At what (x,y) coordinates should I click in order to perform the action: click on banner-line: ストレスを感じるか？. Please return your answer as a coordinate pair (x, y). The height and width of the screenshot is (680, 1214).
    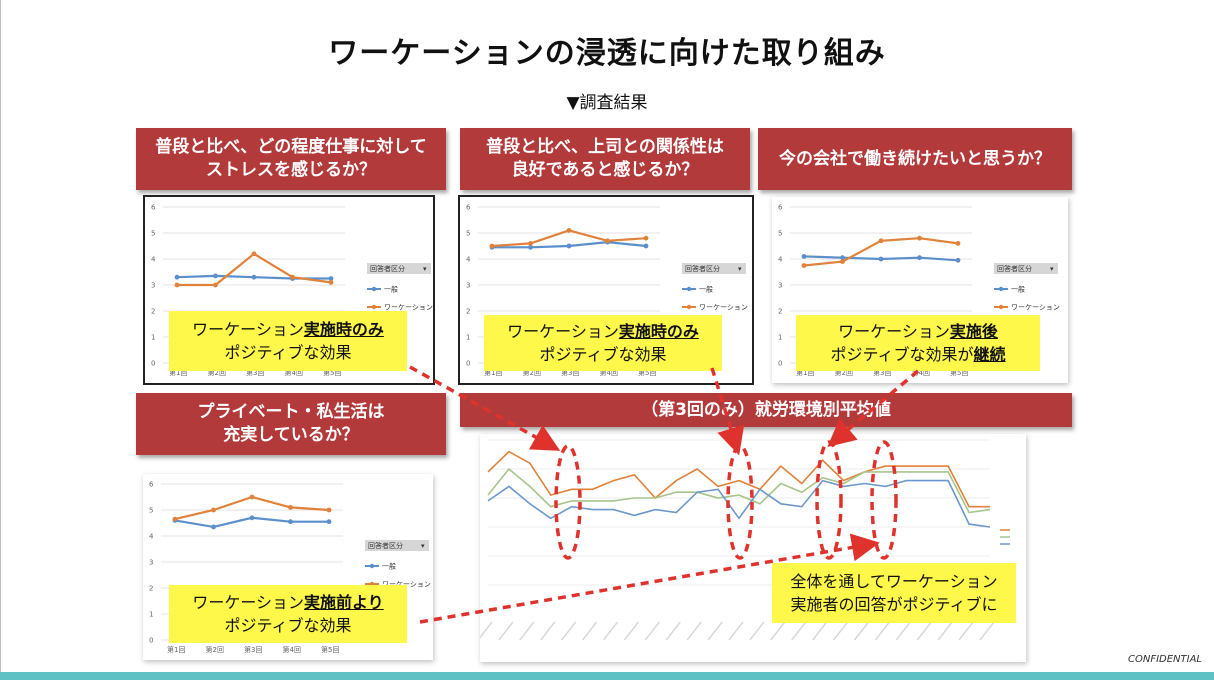
    Looking at the image, I should click on (291, 170).